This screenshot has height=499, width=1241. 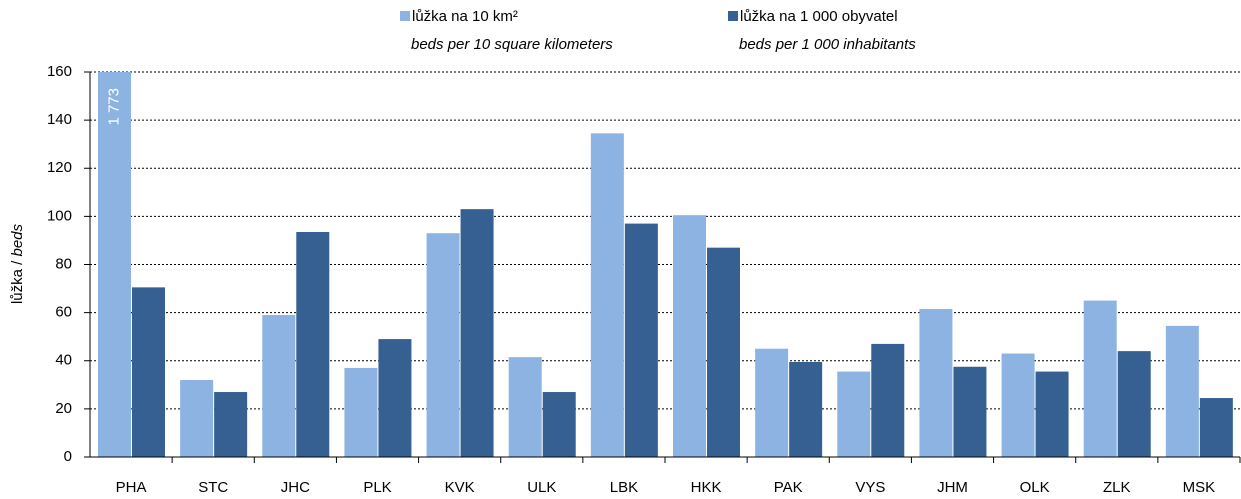 What do you see at coordinates (63, 360) in the screenshot?
I see `y-tick-label: 40` at bounding box center [63, 360].